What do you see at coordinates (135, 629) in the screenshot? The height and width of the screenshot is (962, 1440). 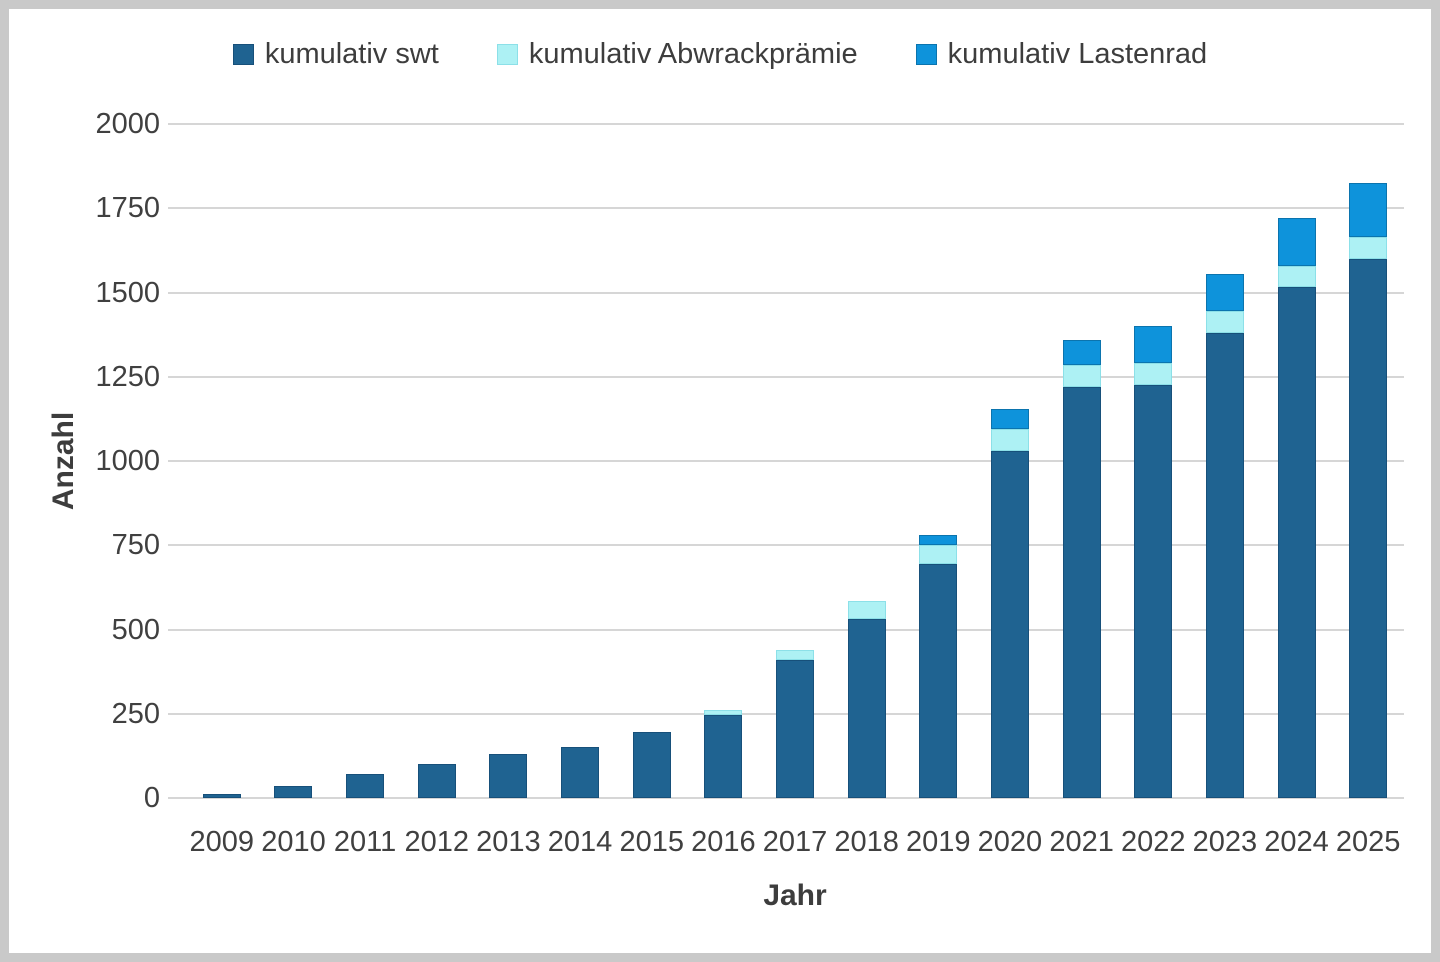 I see `y-tick-label: 500` at bounding box center [135, 629].